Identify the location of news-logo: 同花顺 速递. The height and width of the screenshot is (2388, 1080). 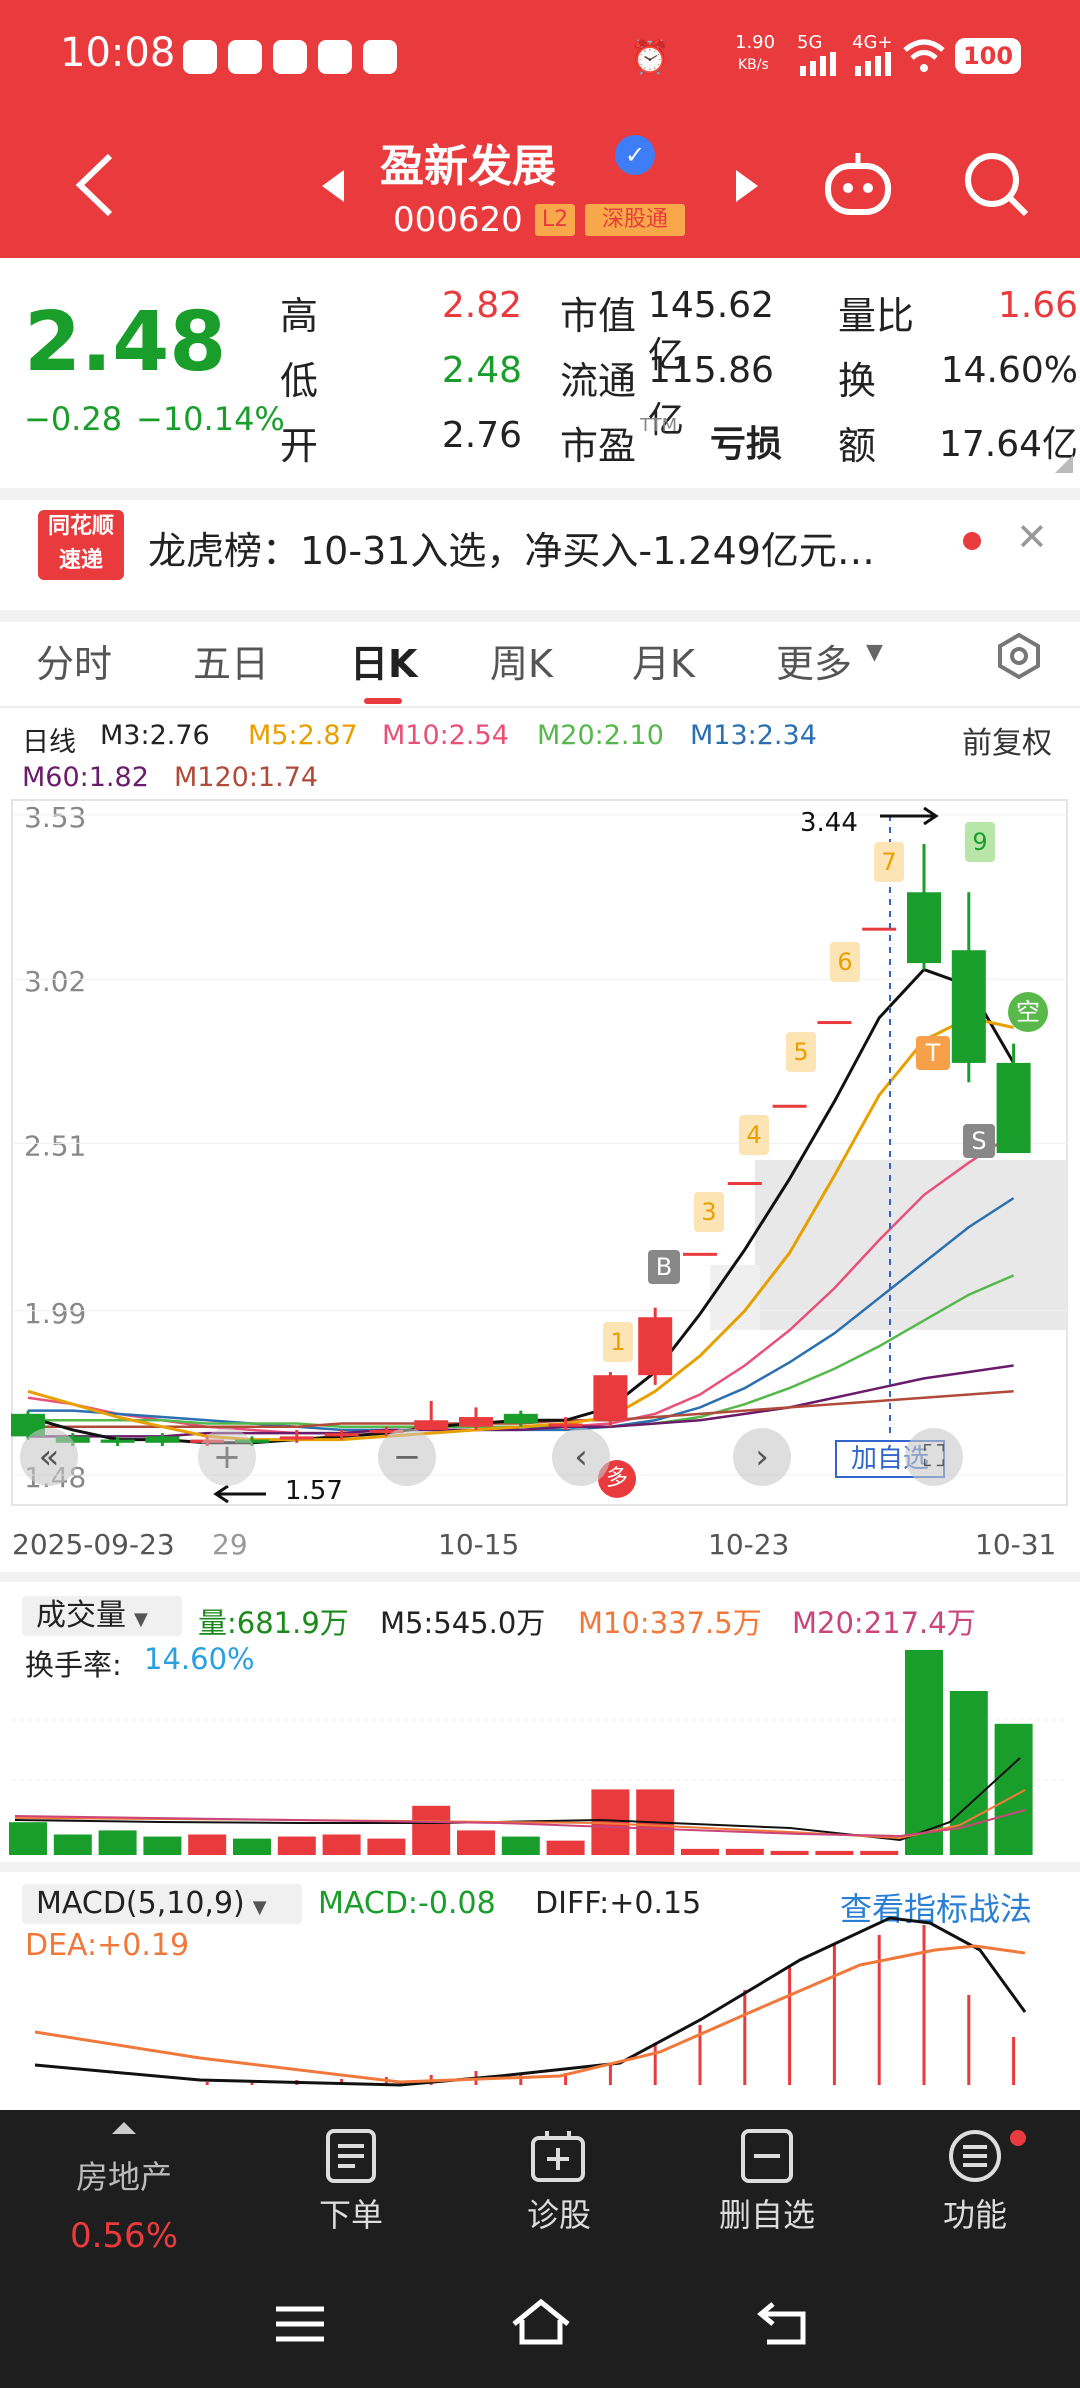
(81, 545).